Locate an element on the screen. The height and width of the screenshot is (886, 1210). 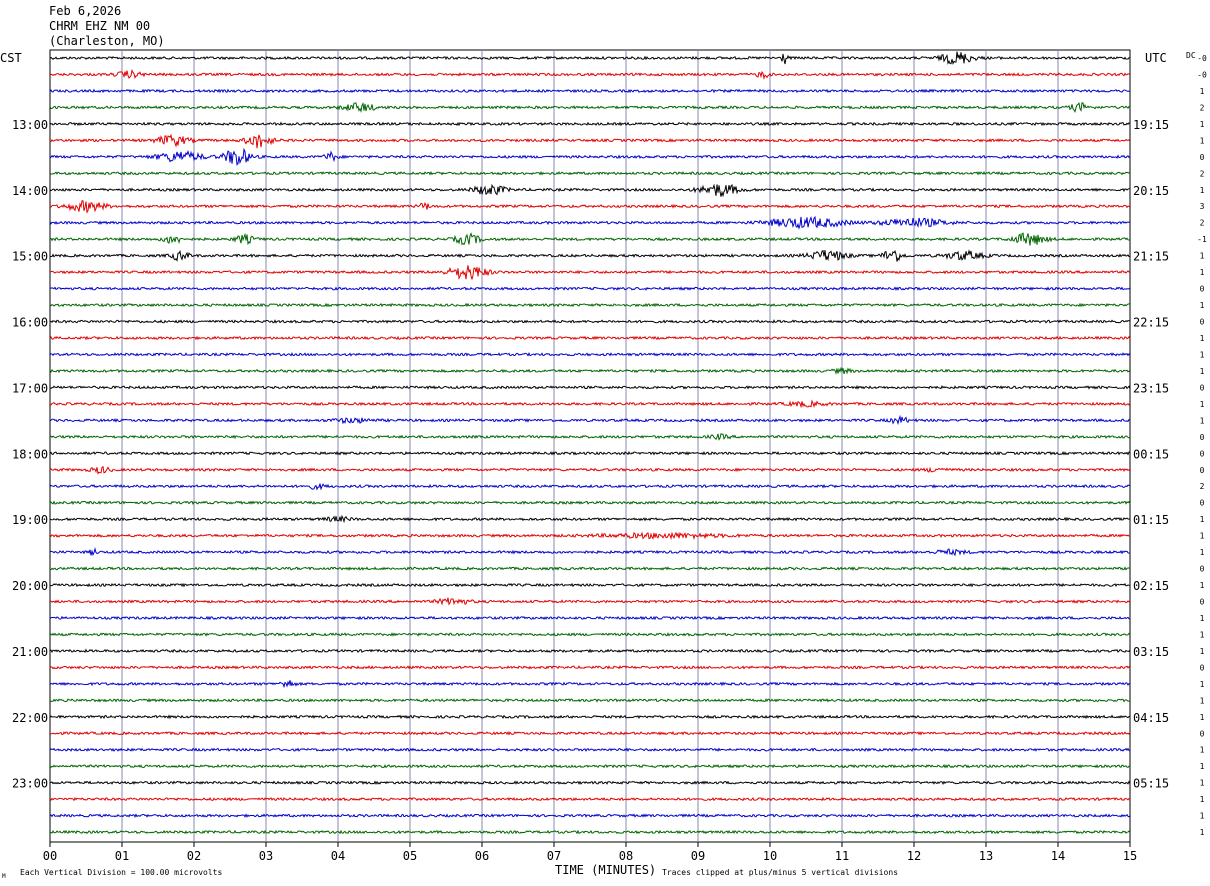
right-hour-label: 05:15 is located at coordinates (1151, 784).